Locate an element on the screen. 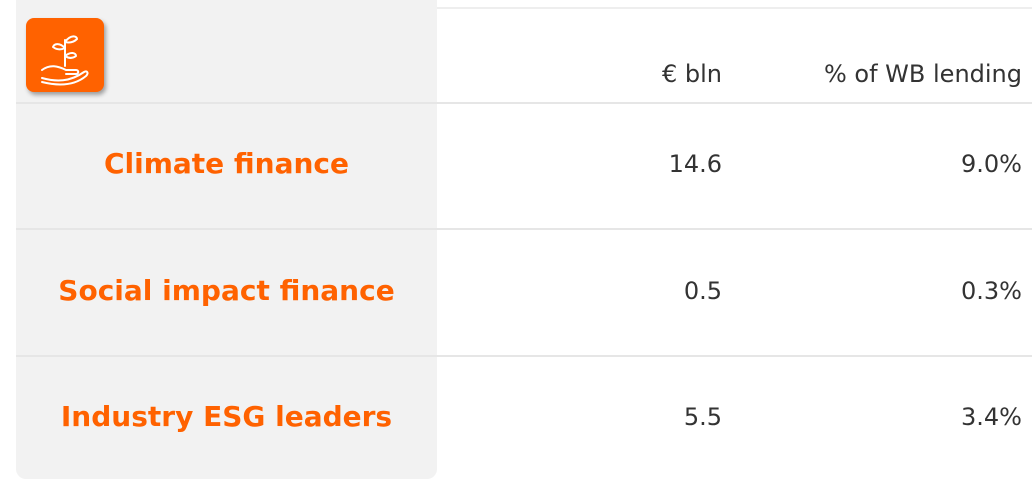  cell-value: 0.5 is located at coordinates (702, 291).